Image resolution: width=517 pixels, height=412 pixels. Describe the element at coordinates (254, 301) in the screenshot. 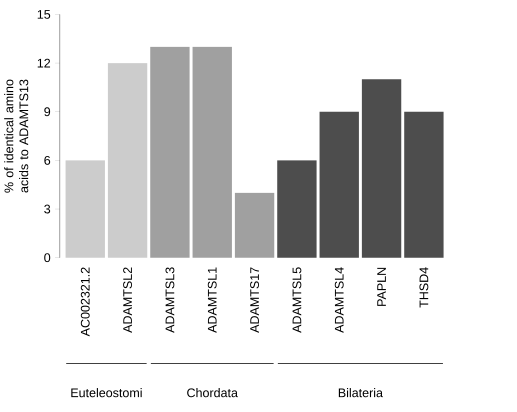

I see `x-tick-label: ADAMTS17` at that location.